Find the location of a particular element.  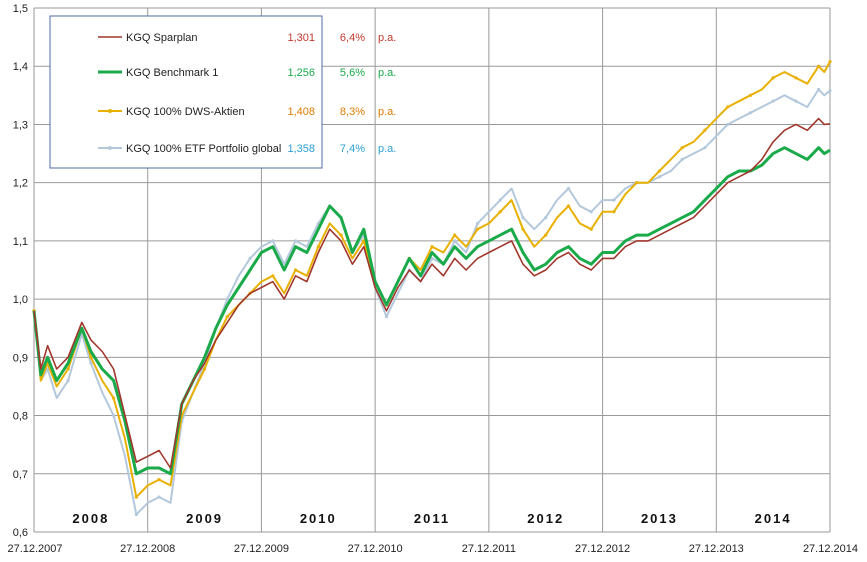

year-label: 2009 is located at coordinates (204, 518).